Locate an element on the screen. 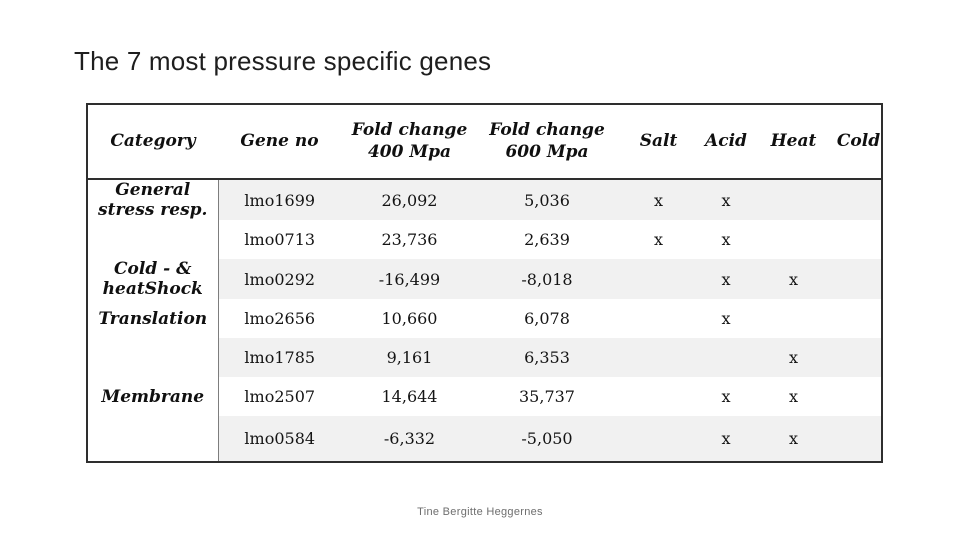 This screenshot has height=540, width=960. fold-change-600-cell: 6,353 is located at coordinates (547, 358).